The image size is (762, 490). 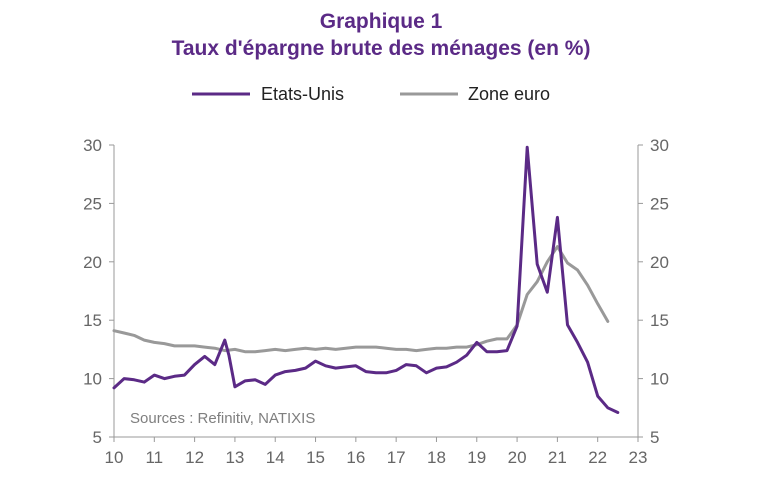 I want to click on x-tick-label: 11, so click(x=154, y=457).